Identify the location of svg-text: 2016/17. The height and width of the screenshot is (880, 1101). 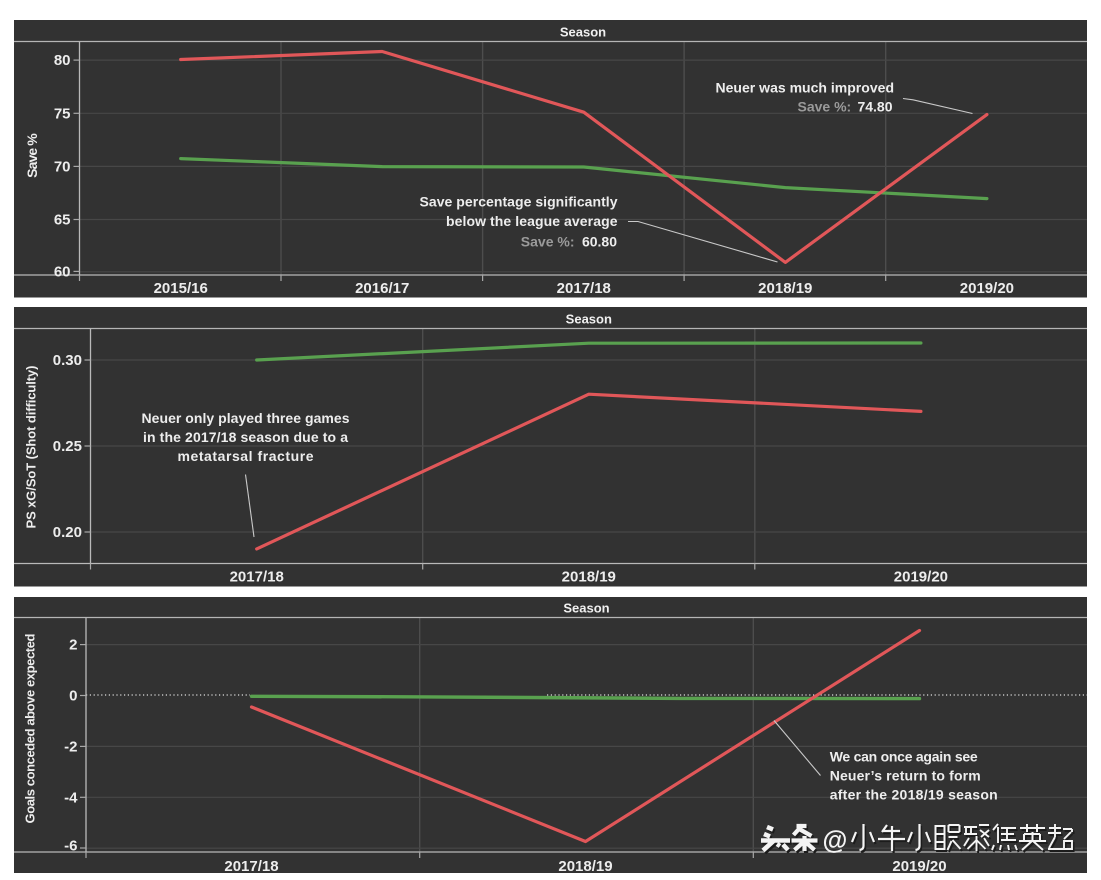
(382, 288).